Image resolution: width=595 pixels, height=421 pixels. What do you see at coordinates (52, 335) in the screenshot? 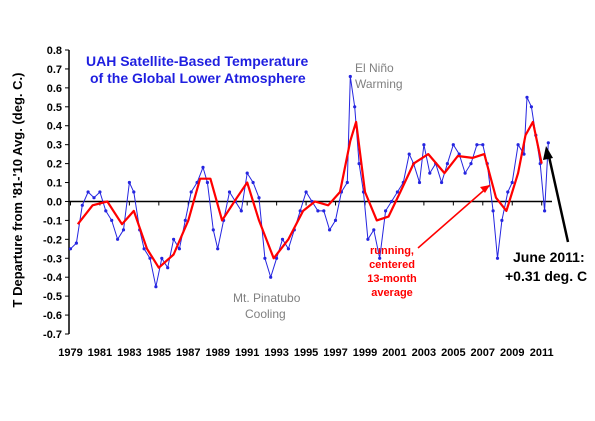
I see `y-tick-label: -0.7` at bounding box center [52, 335].